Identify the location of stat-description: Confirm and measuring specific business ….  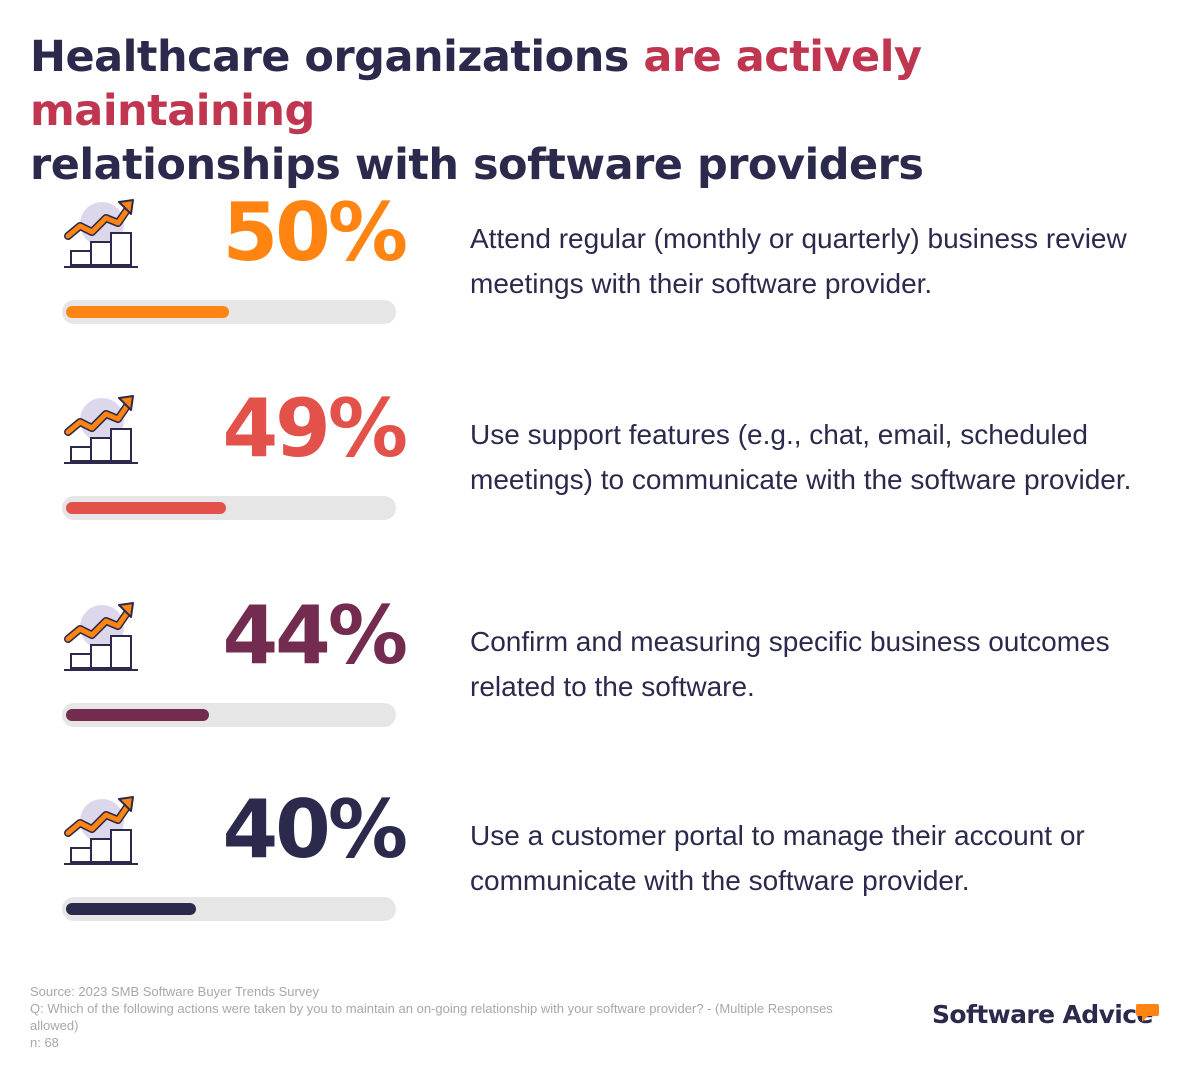
(790, 664).